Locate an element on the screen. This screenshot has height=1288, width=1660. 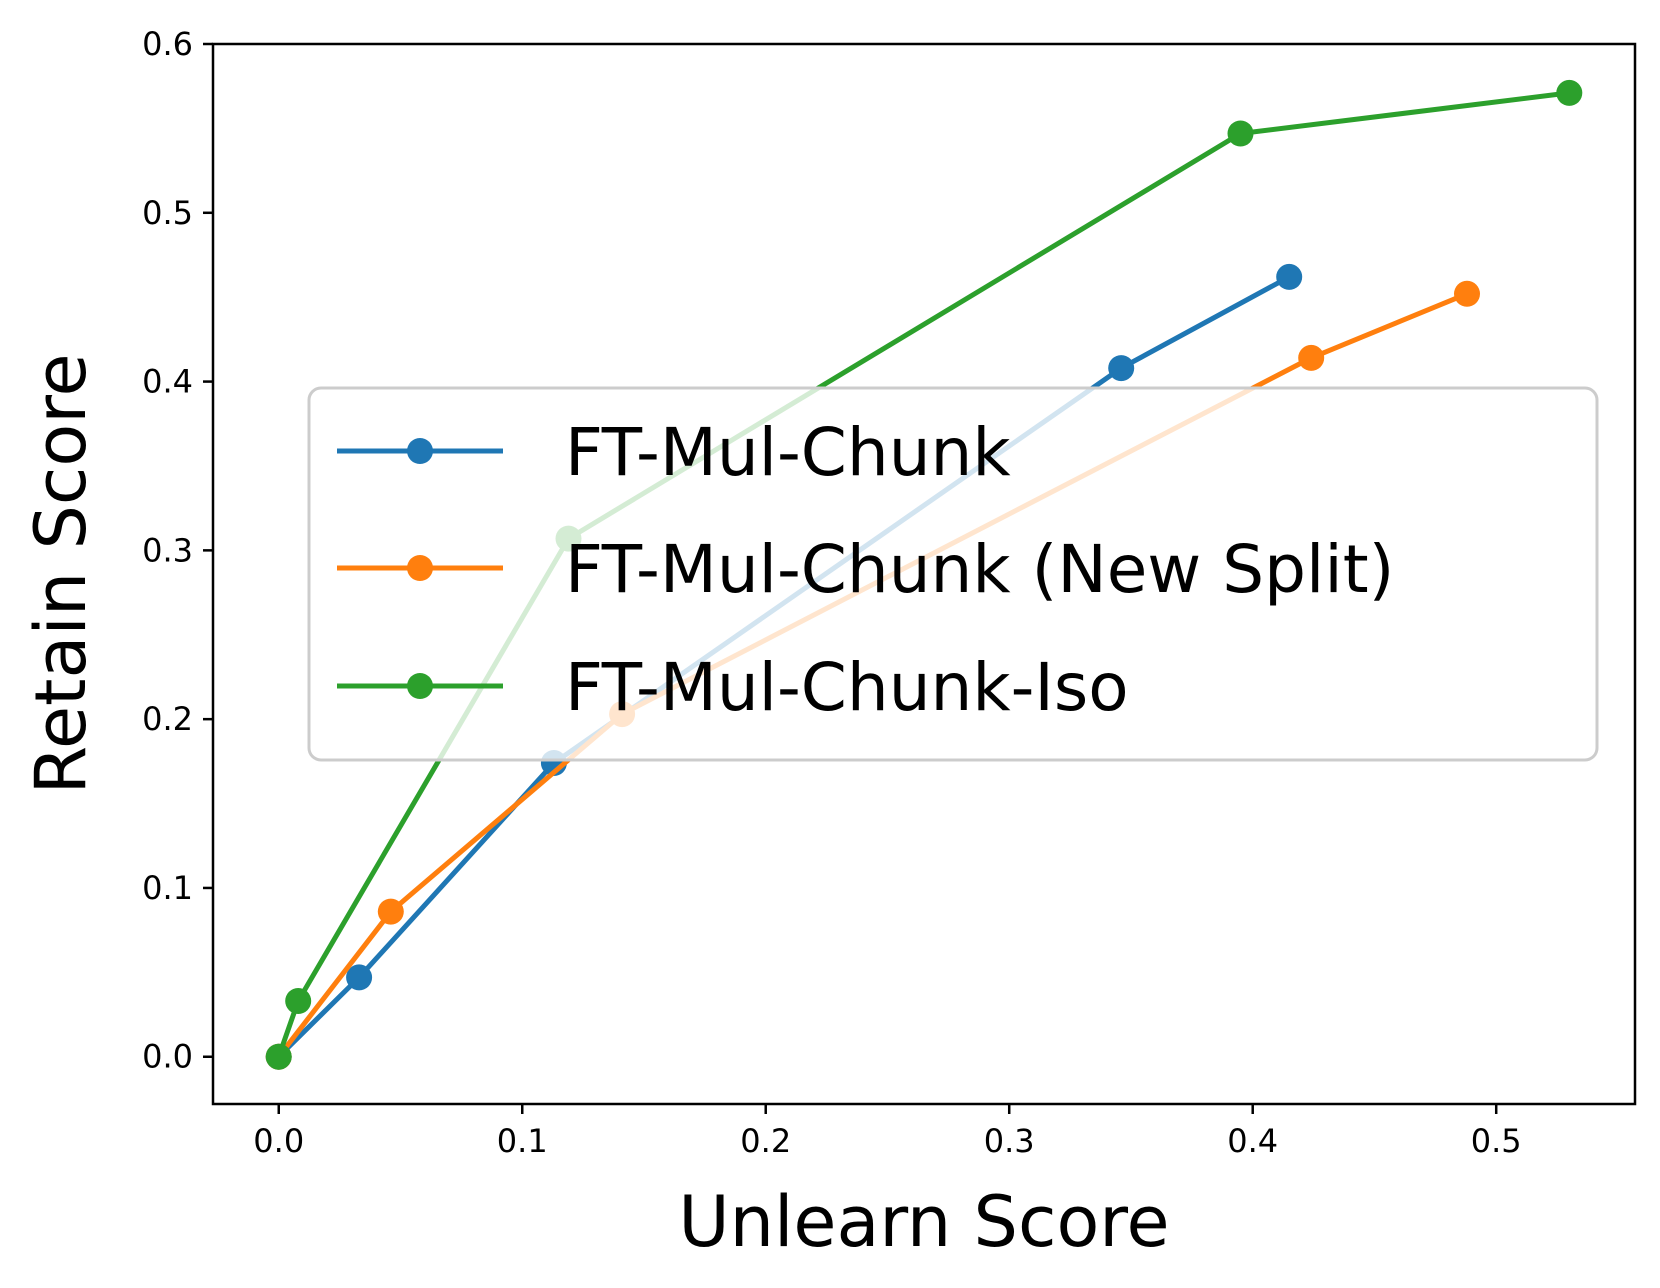
y-tick-label: 0.2 is located at coordinates (167, 719).